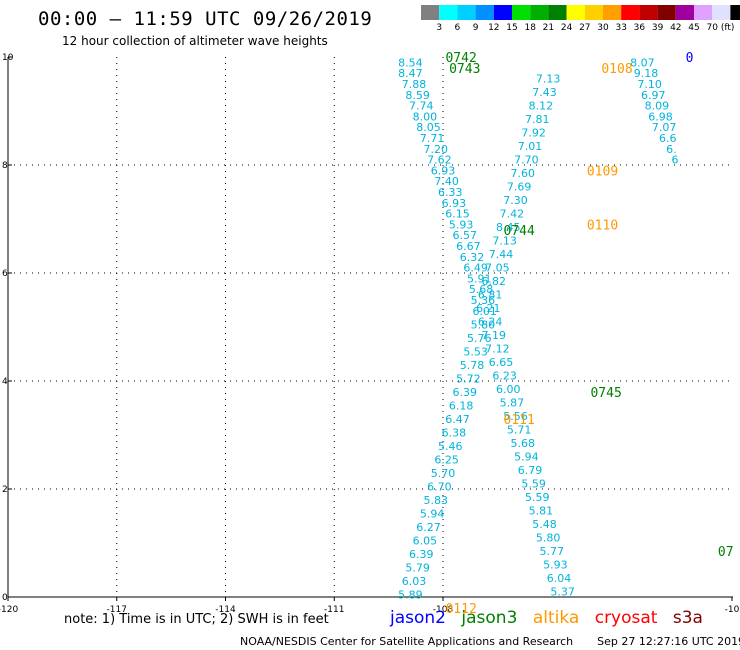 This screenshot has height=650, width=740. Describe the element at coordinates (475, 351) in the screenshot. I see `wave-height-label: 5.53` at that location.